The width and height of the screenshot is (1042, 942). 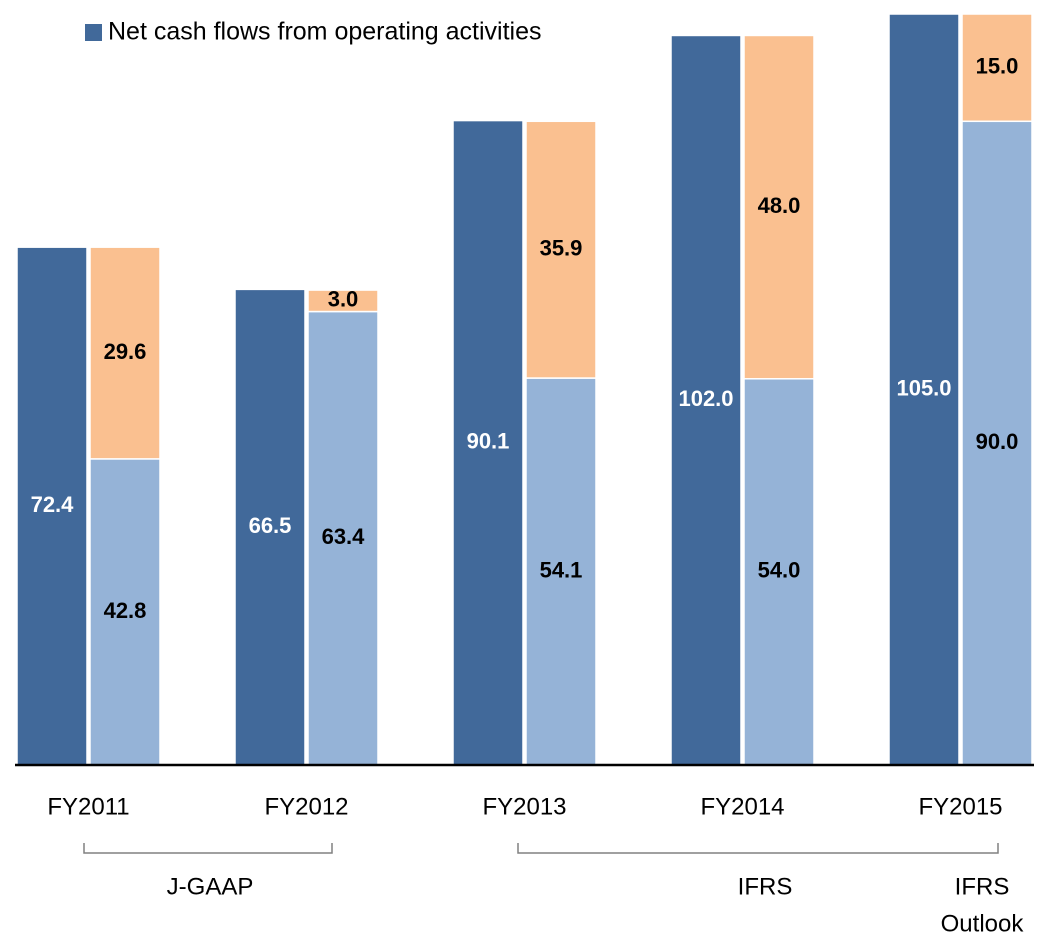 I want to click on data-label: 105.0, so click(x=923, y=387).